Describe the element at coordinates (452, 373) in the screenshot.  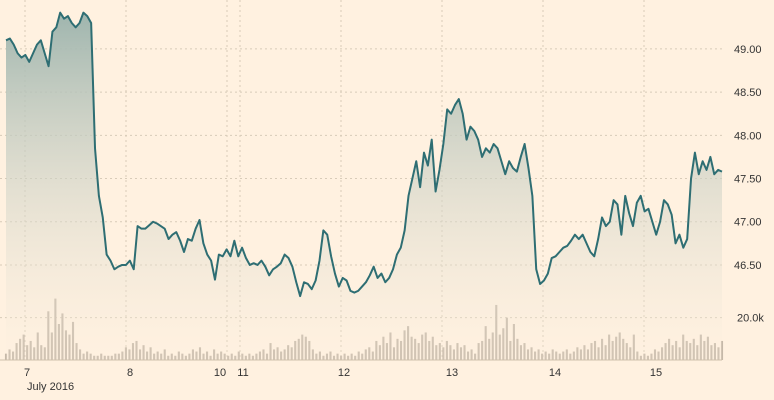
I see `x-tick-label: 13` at that location.